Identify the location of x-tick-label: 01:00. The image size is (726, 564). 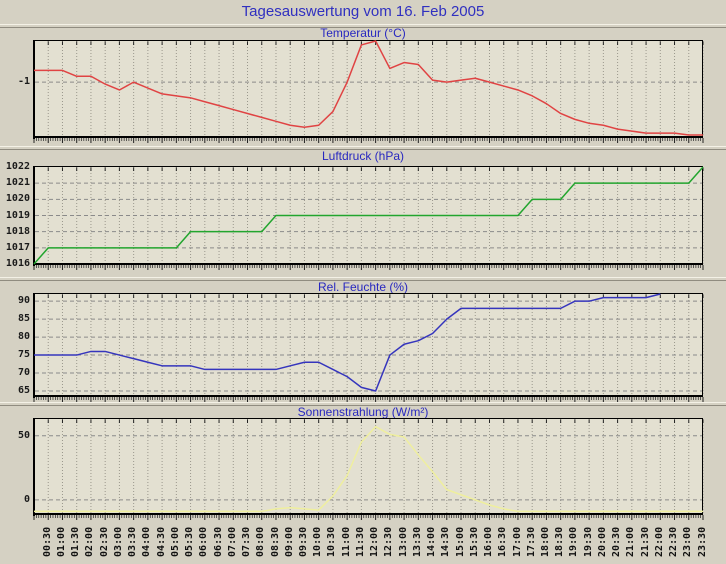
(61, 541).